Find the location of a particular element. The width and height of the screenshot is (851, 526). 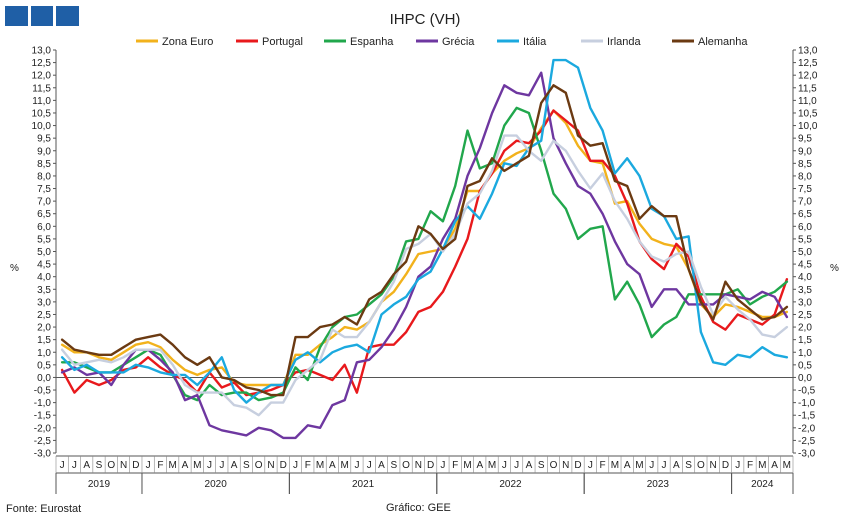

y-tick-label-left: -2,5 is located at coordinates (43, 441).